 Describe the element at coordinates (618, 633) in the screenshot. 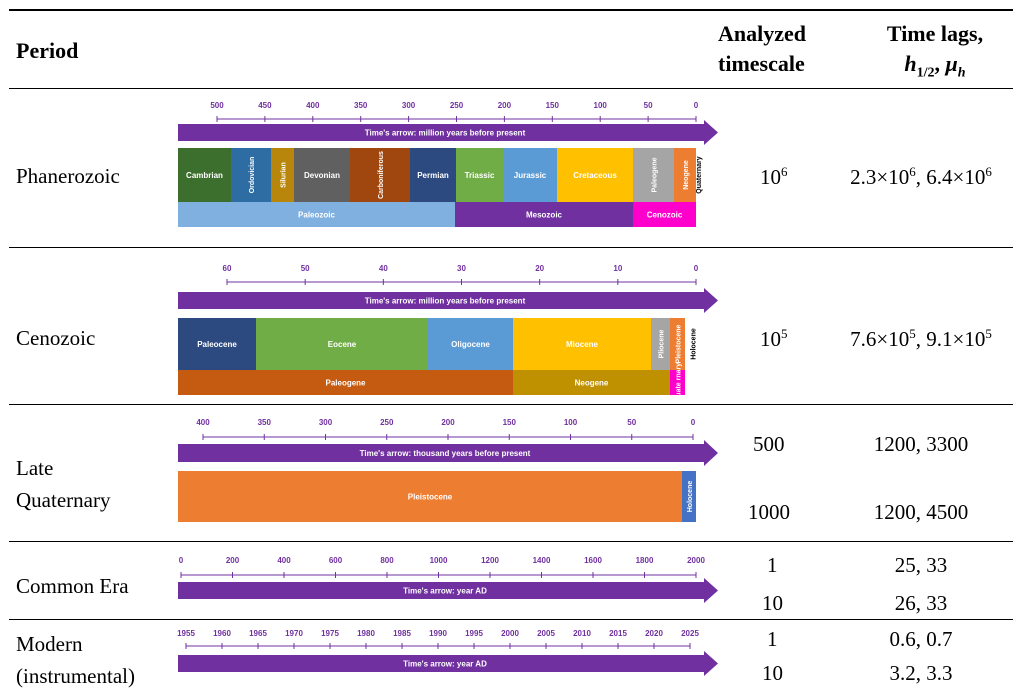

I see `tick-label: 2015` at that location.